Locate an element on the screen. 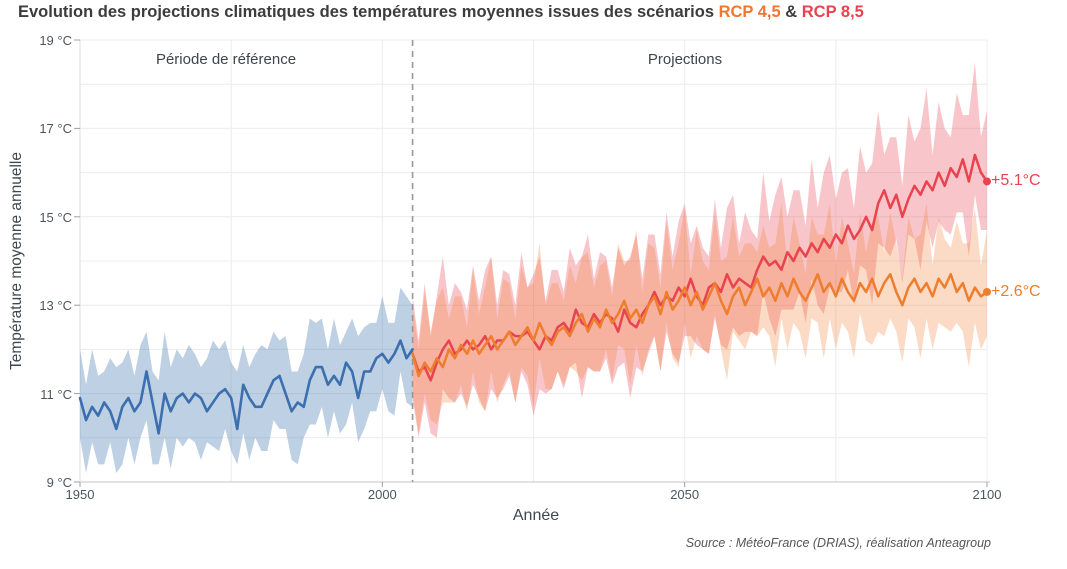 Image resolution: width=1067 pixels, height=569 pixels. rcp45-end-dot is located at coordinates (987, 291).